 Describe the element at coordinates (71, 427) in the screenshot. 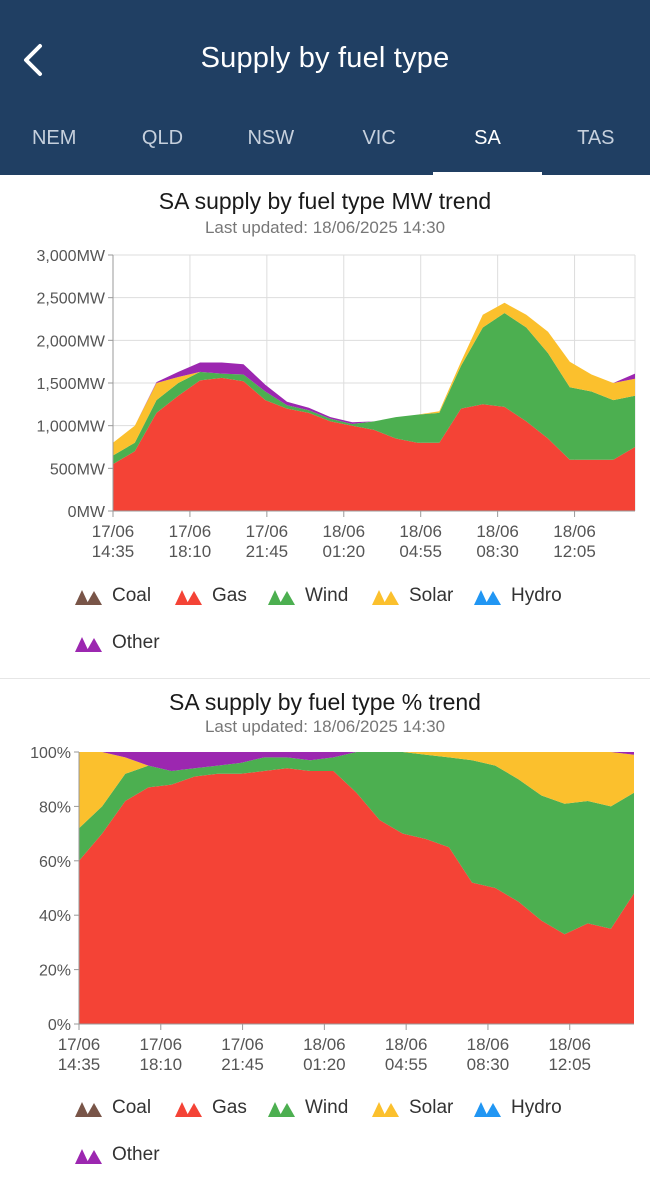

I see `y-tick-label: 1,000MW` at that location.